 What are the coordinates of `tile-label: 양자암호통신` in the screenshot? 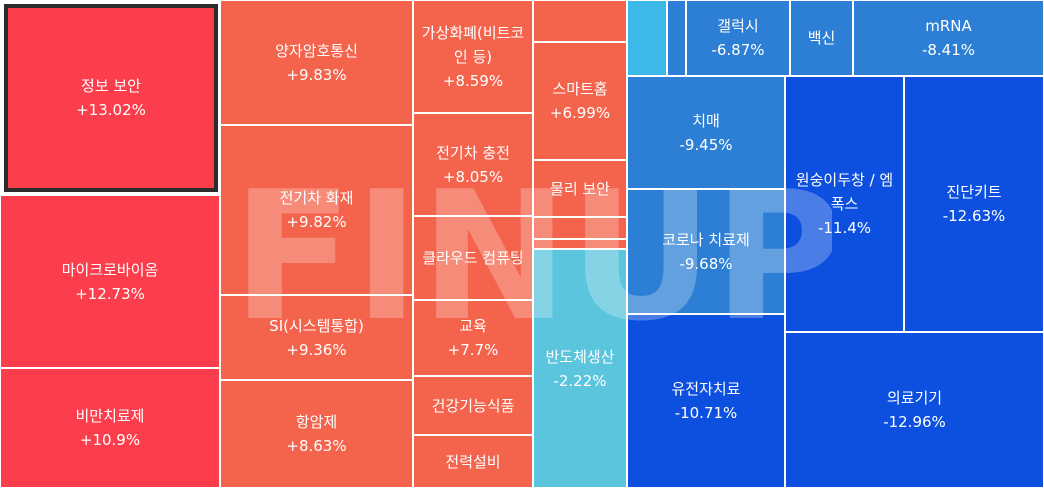 It's located at (316, 50).